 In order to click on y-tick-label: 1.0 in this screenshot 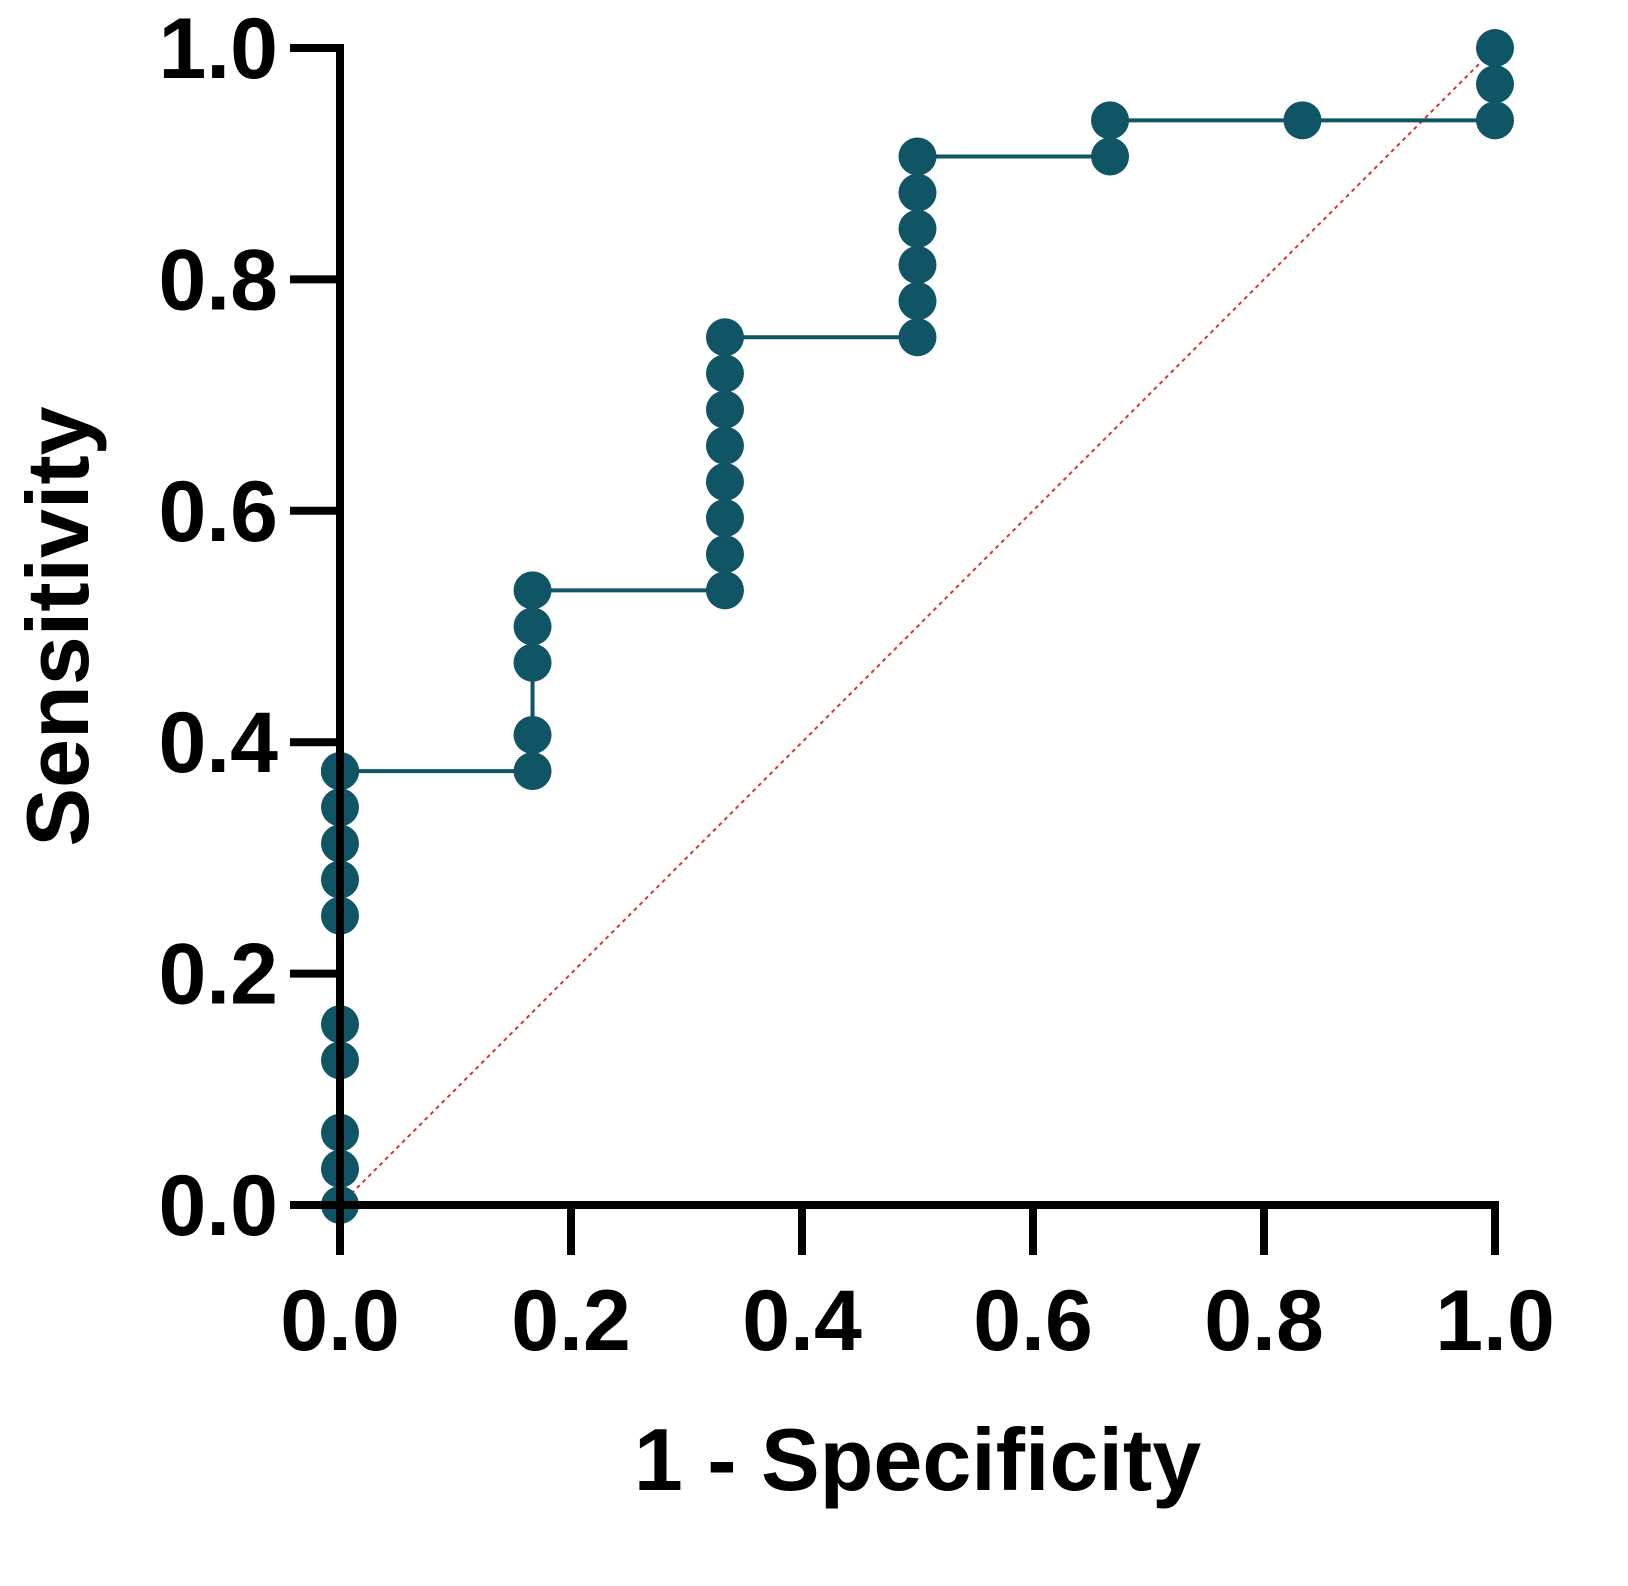, I will do `click(218, 49)`.